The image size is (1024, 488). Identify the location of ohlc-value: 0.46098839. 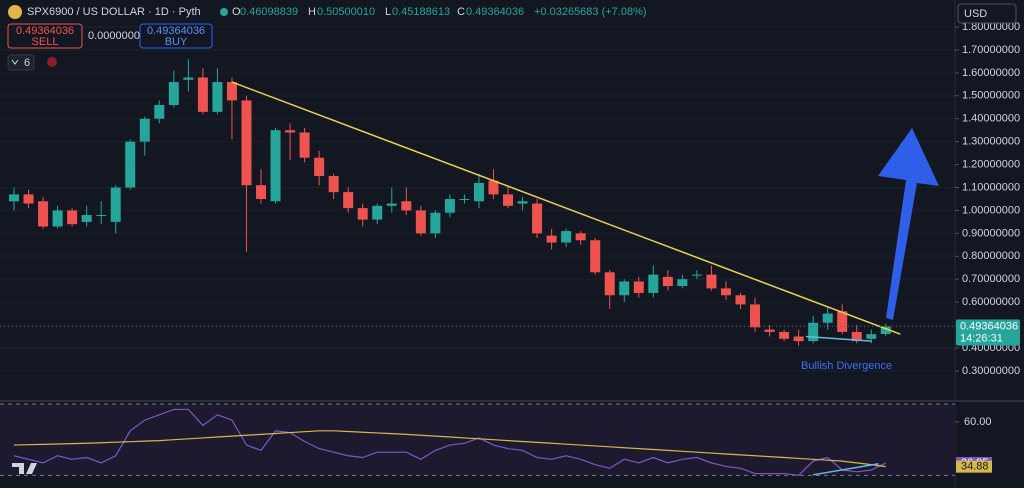
(269, 12).